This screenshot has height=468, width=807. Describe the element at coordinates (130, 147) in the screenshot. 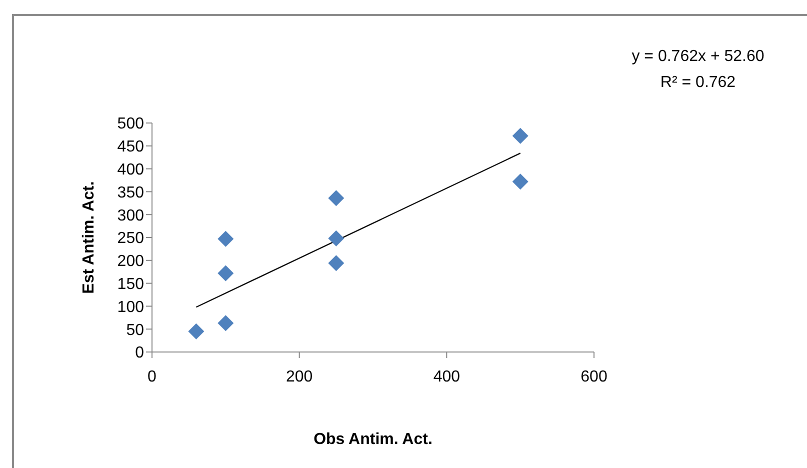

I see `y-tick-label: 450` at that location.